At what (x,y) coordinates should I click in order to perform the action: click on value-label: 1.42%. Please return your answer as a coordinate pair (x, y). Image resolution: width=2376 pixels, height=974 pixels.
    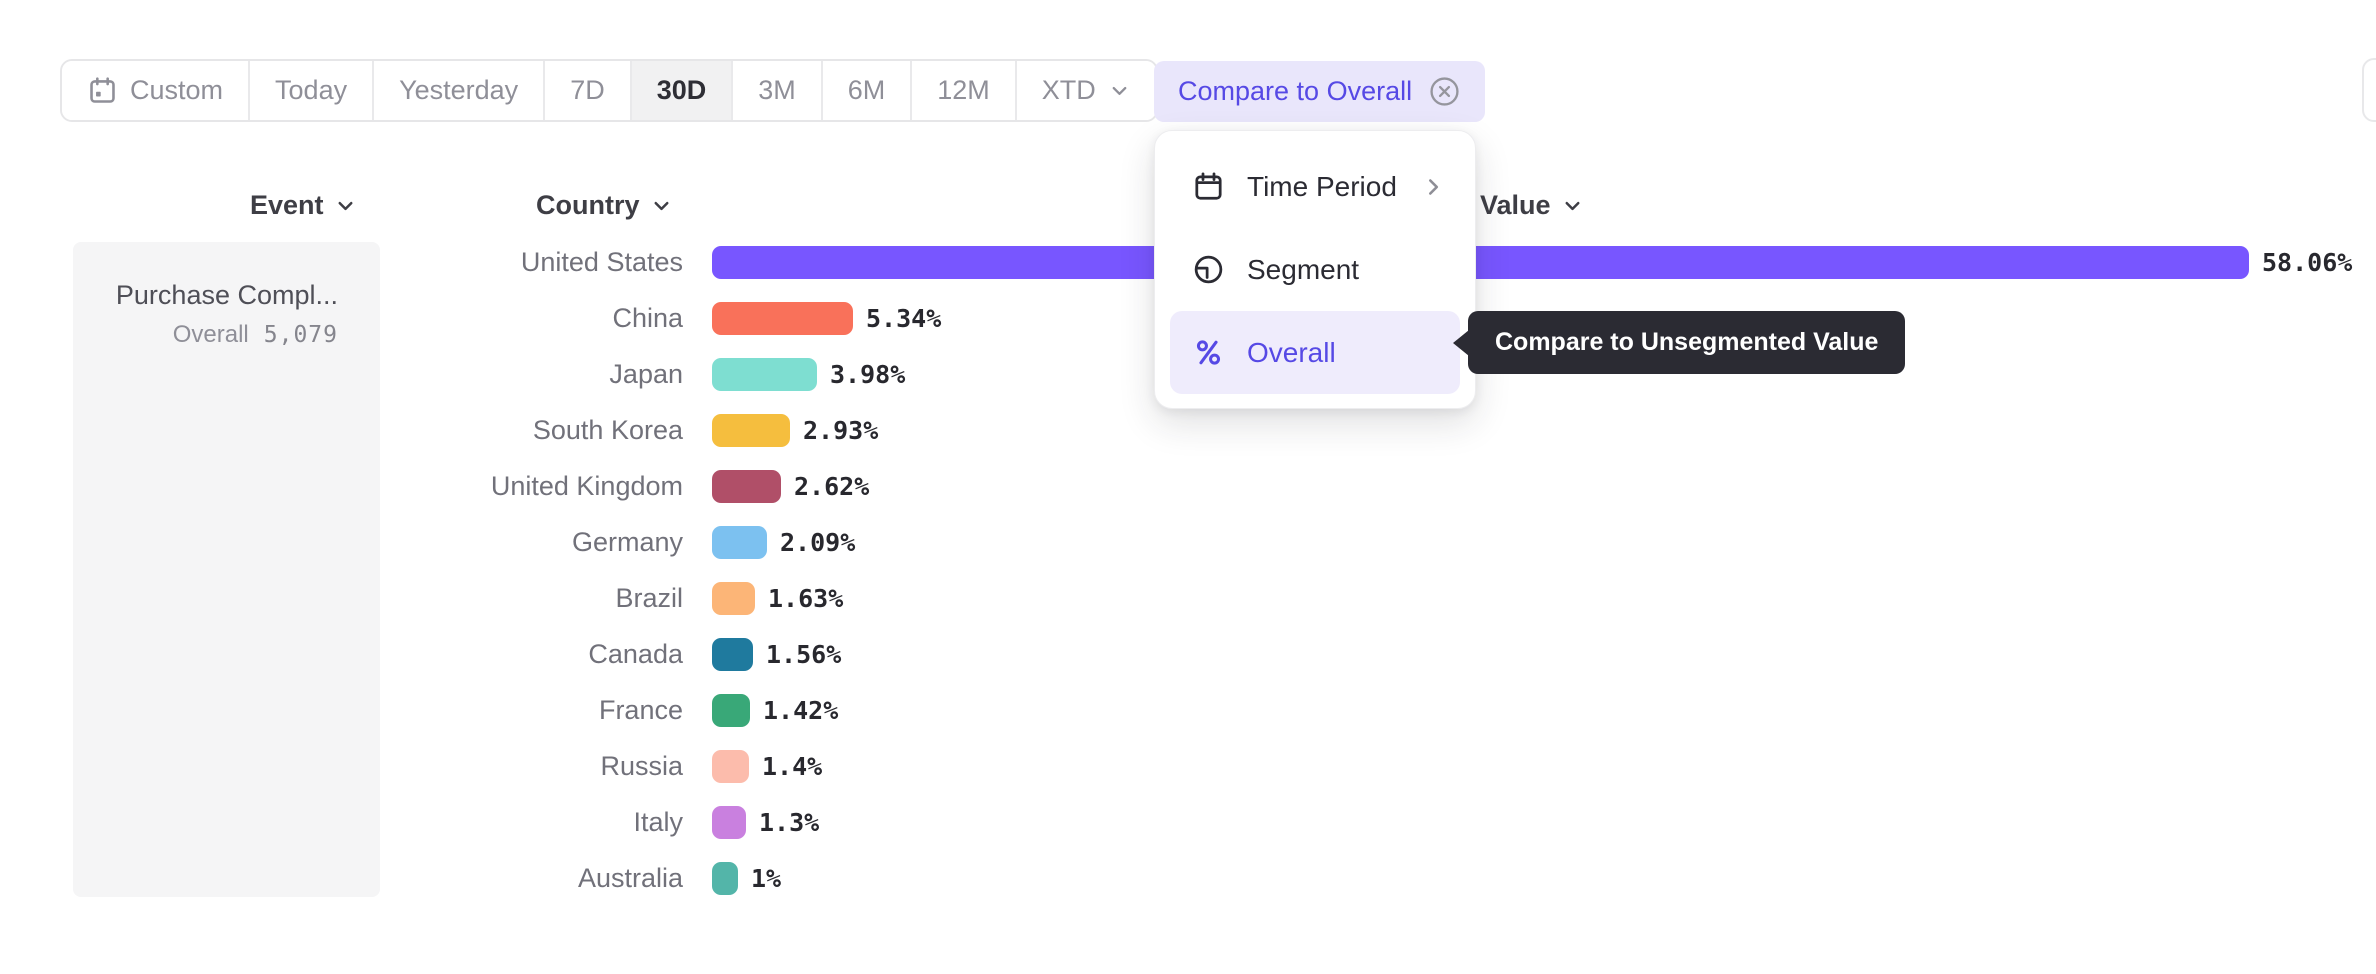
    Looking at the image, I should click on (801, 710).